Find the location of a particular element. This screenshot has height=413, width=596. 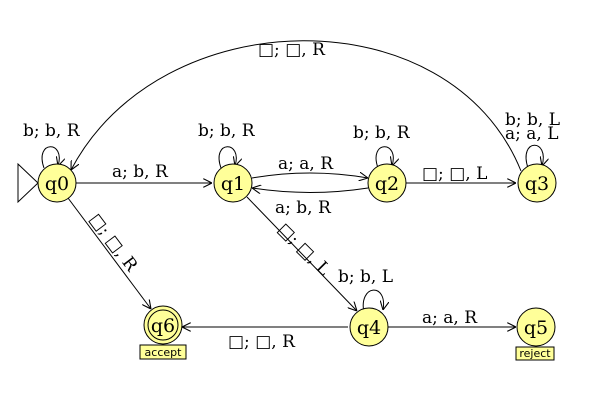

tag-reject-text: reject is located at coordinates (535, 353).